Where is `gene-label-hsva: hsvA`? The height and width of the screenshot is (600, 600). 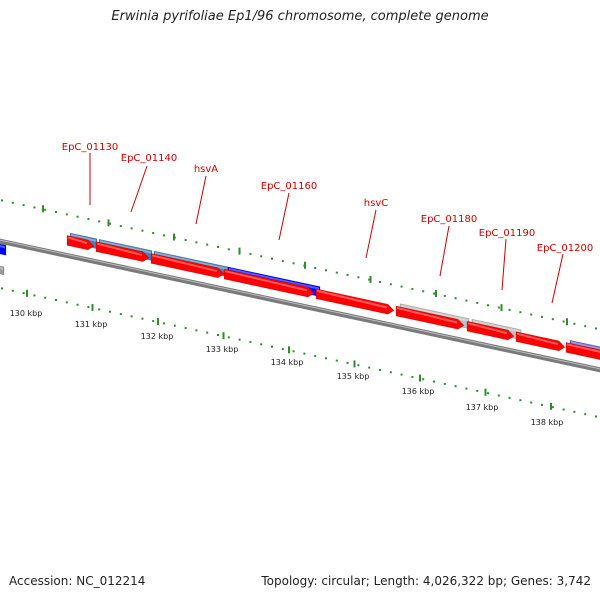 gene-label-hsva: hsvA is located at coordinates (206, 169).